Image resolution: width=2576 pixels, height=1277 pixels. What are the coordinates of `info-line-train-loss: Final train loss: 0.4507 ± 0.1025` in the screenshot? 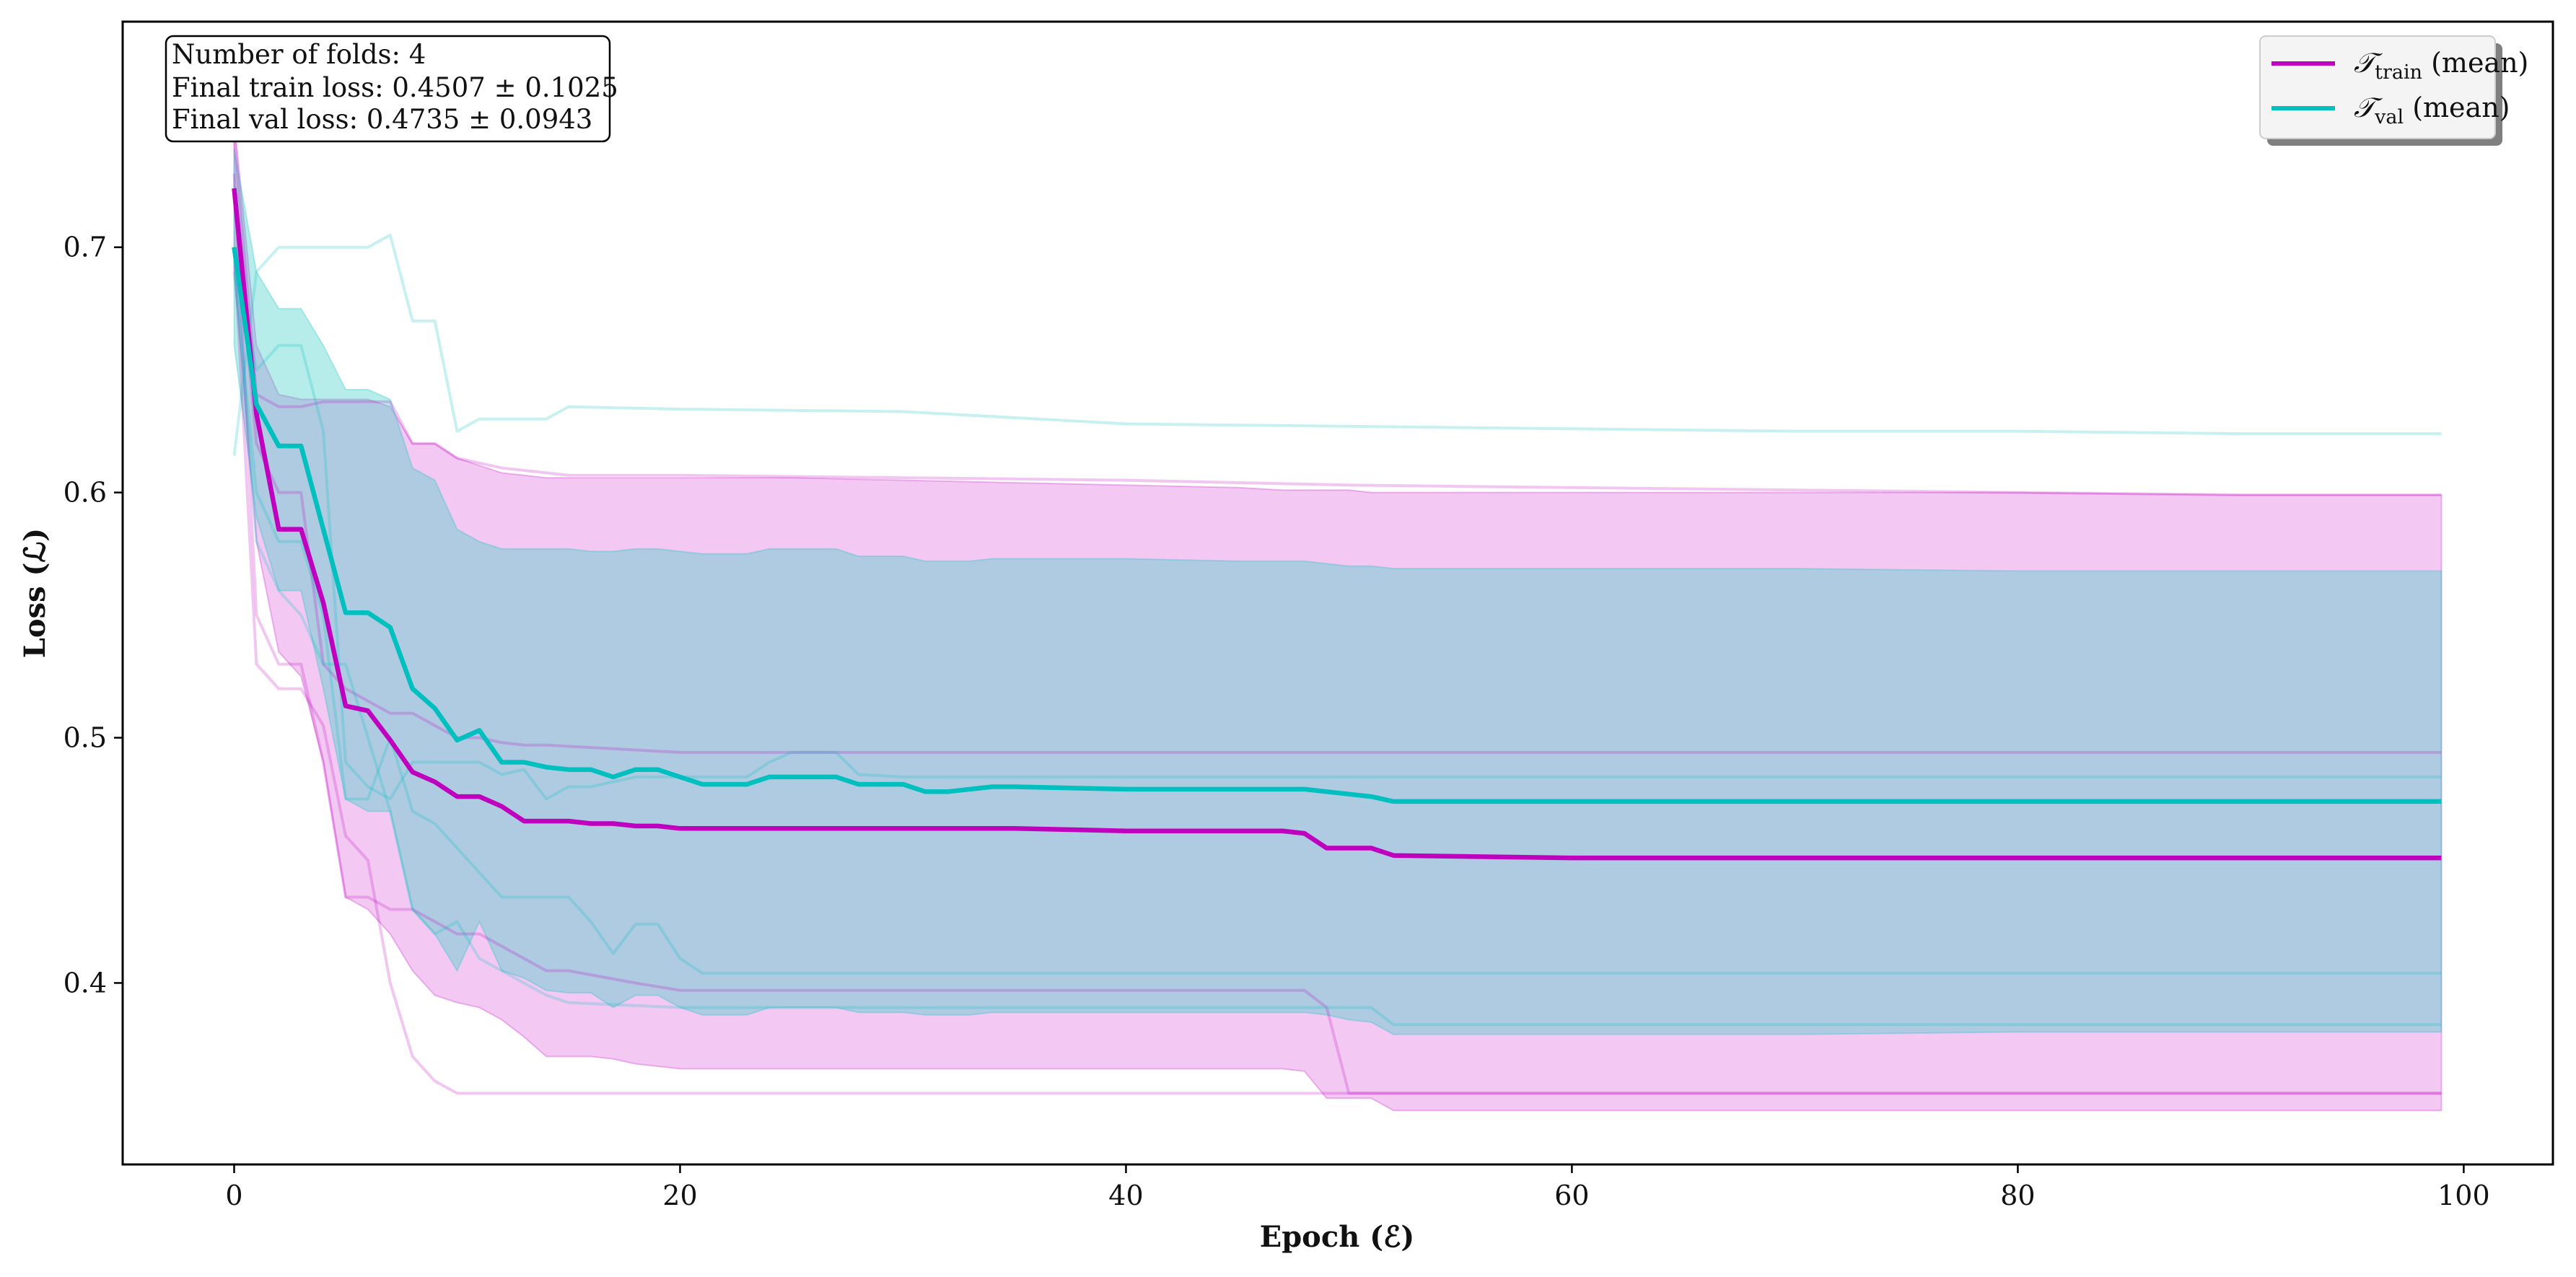 It's located at (395, 87).